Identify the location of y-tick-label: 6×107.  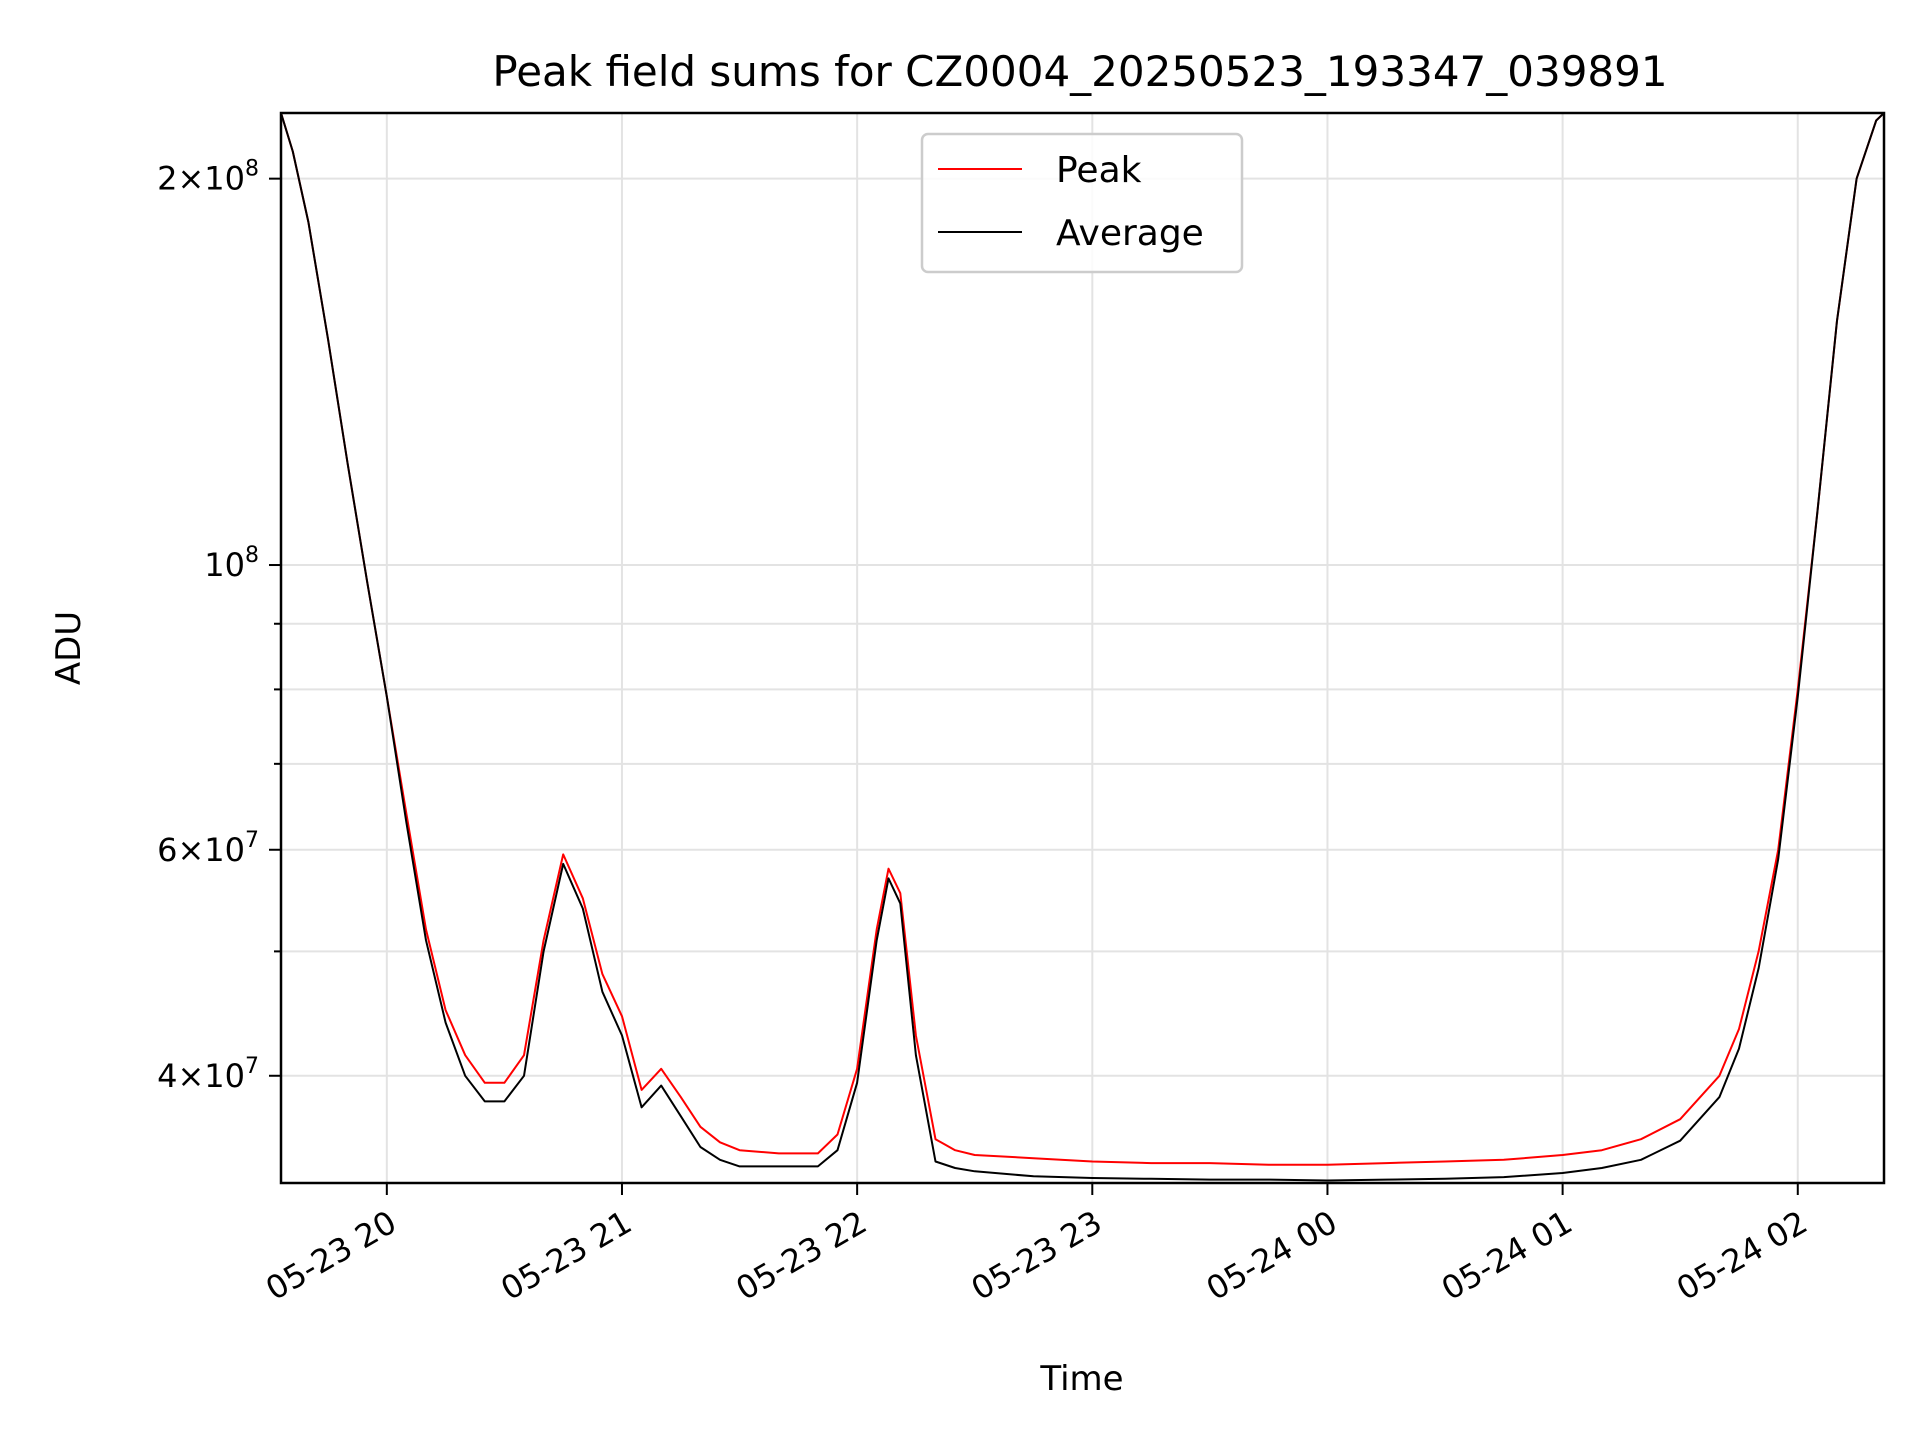
(208, 848).